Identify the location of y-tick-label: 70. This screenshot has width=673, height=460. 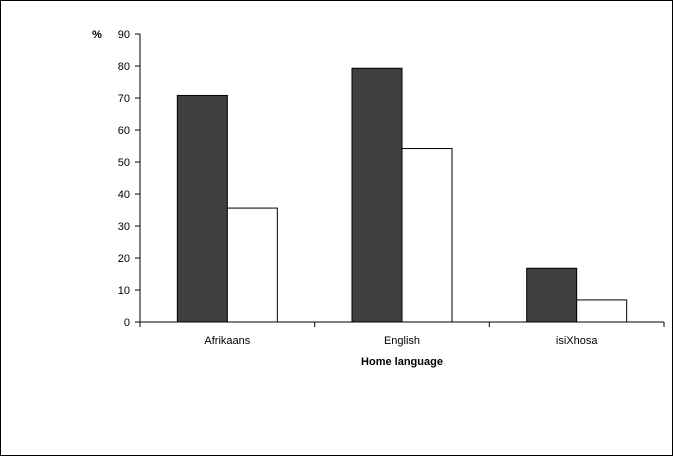
(124, 99).